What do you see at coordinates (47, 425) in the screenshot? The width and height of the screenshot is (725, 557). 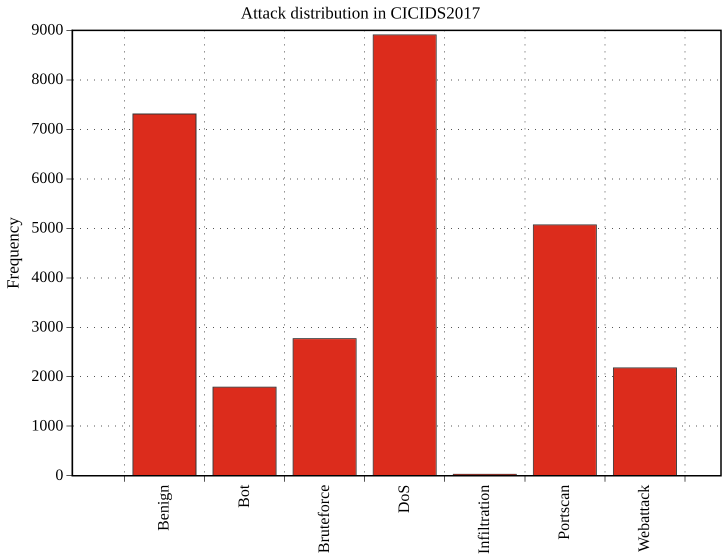 I see `y-tick-label: 1000` at bounding box center [47, 425].